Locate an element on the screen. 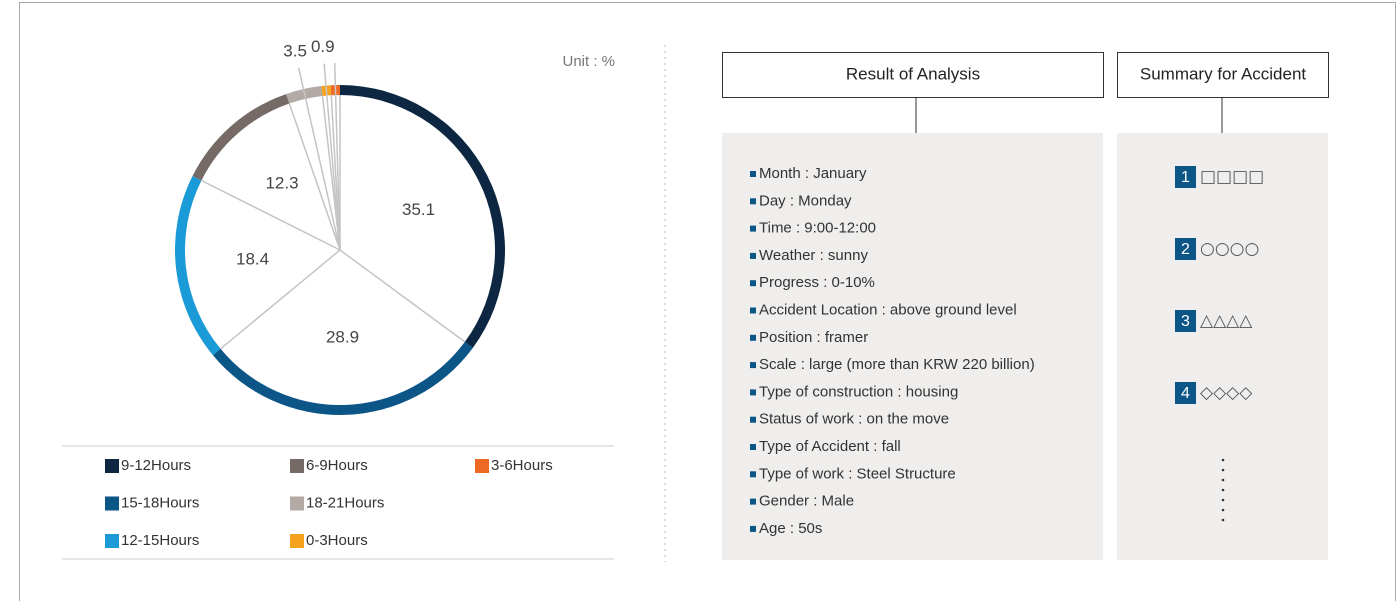  unit-label: Unit : % is located at coordinates (588, 61).